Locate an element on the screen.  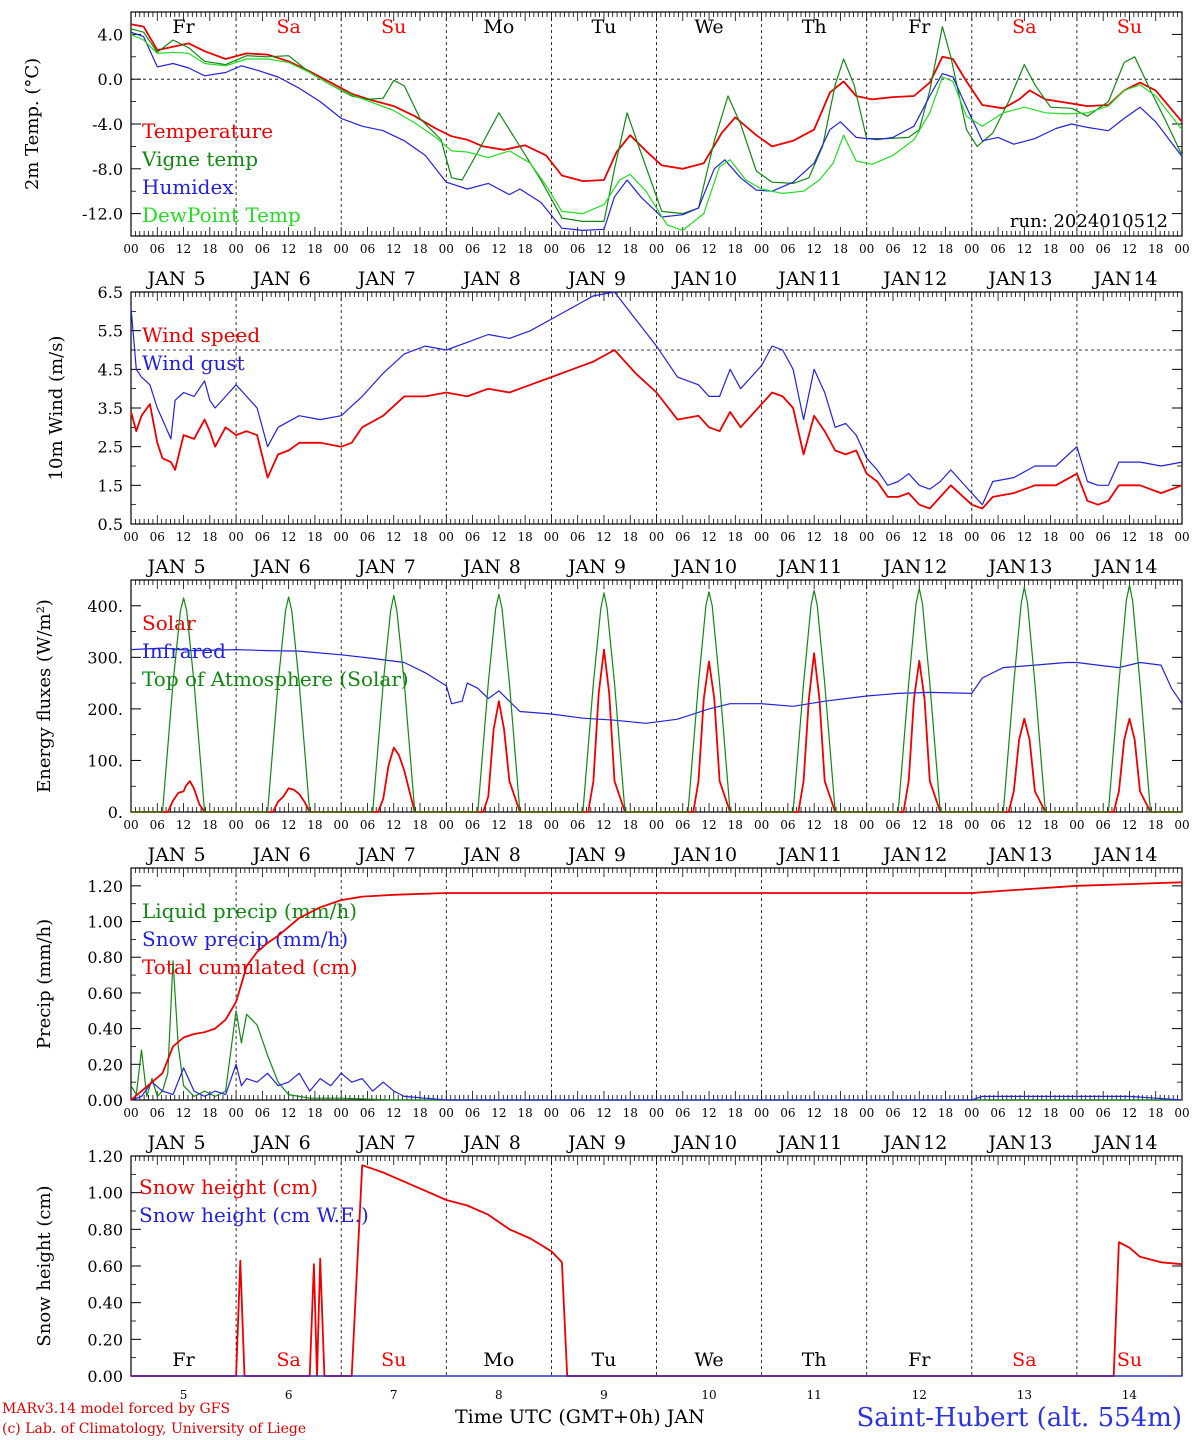
legend-entry: Temperature is located at coordinates (207, 131).